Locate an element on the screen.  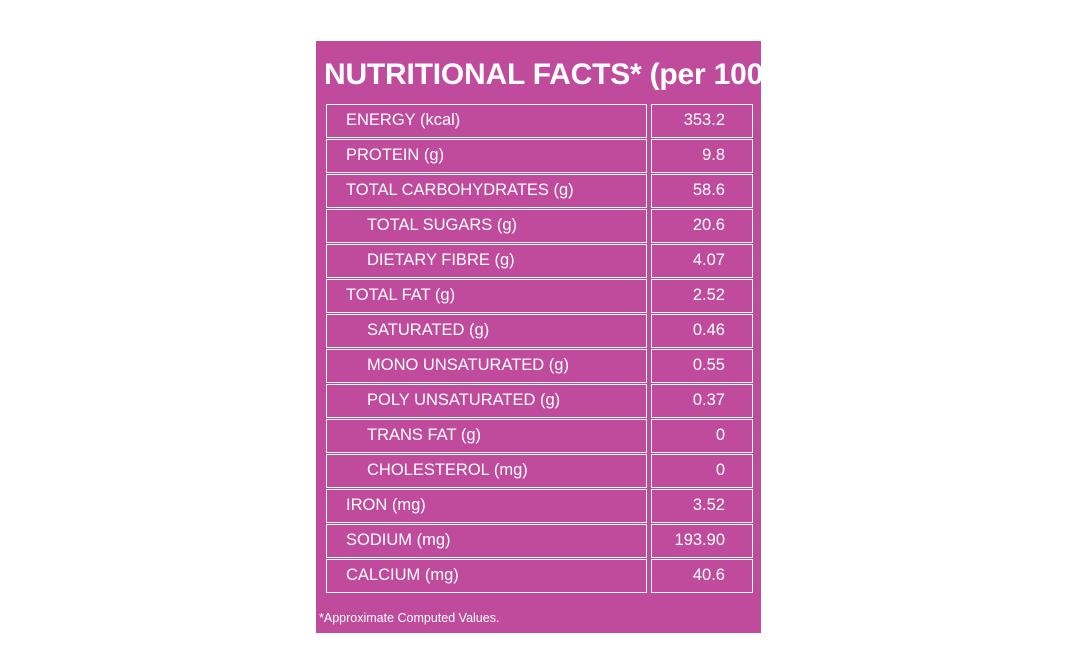
nutrition-title: NUTRITIONAL FACTS* (per 100g) is located at coordinates (558, 74).